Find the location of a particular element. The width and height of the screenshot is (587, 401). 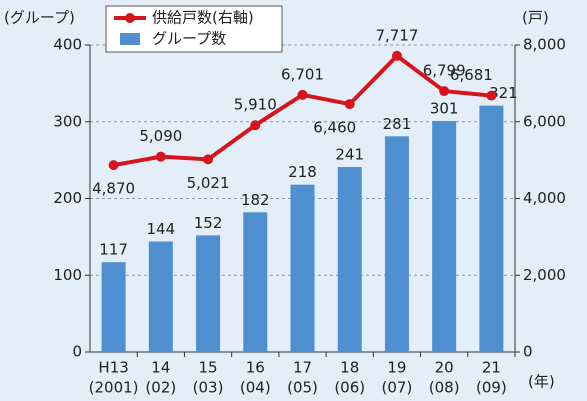

y-tick-label: 300 is located at coordinates (67, 121).